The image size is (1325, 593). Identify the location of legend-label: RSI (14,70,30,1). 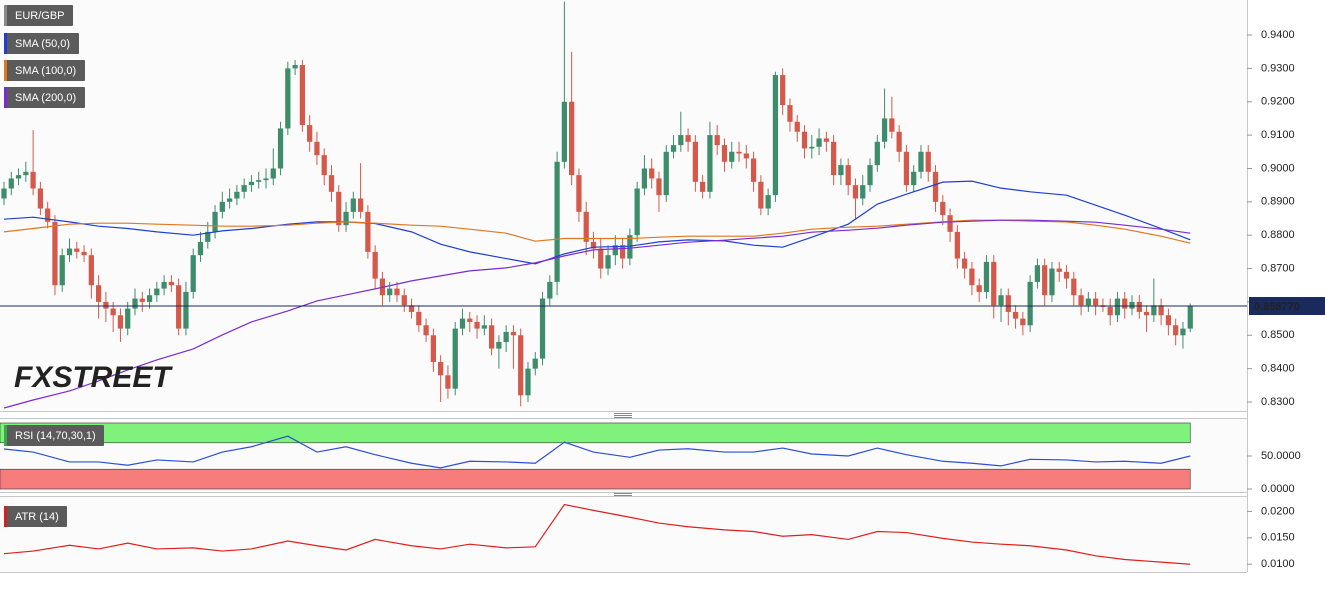
(55, 436).